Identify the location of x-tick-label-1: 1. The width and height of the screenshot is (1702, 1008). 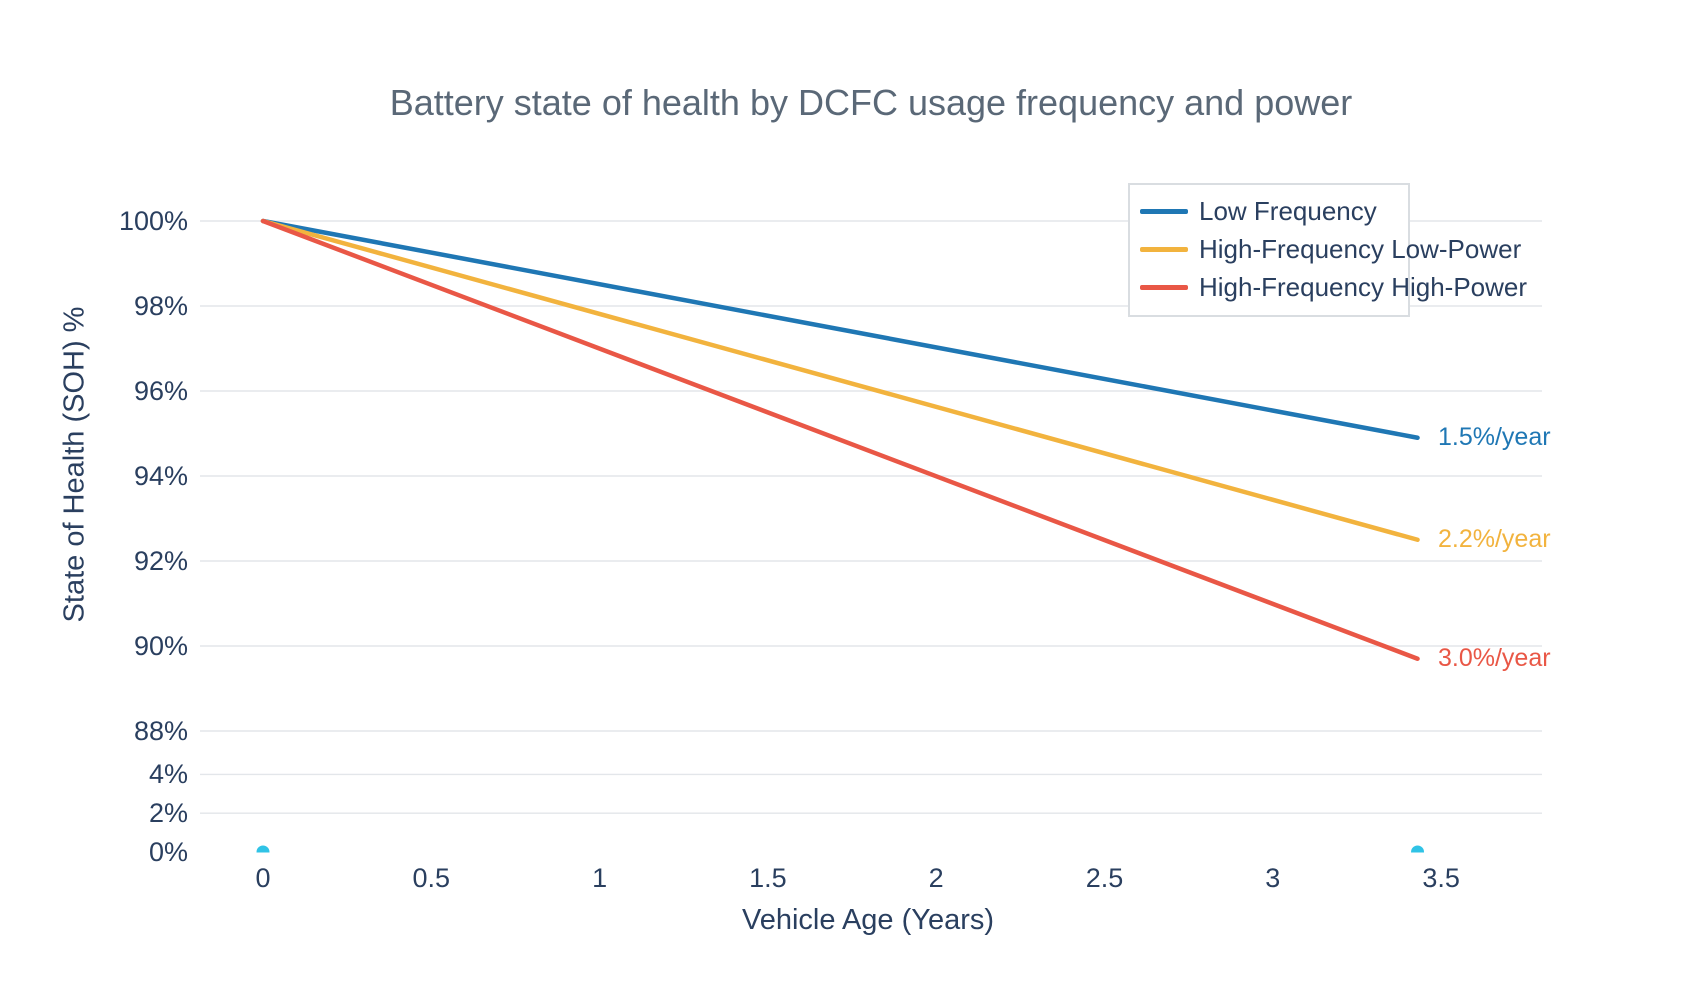
(600, 878).